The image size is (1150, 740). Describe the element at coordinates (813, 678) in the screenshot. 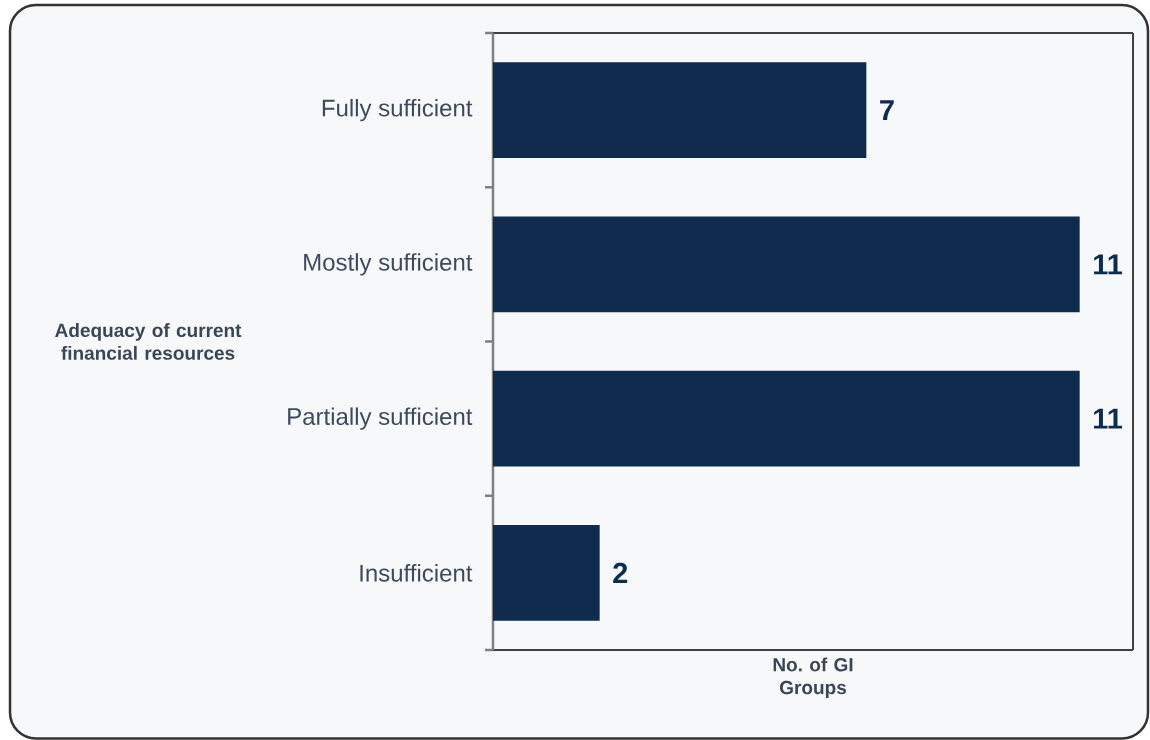

I see `x-axis-title: No. of GI Groups` at that location.